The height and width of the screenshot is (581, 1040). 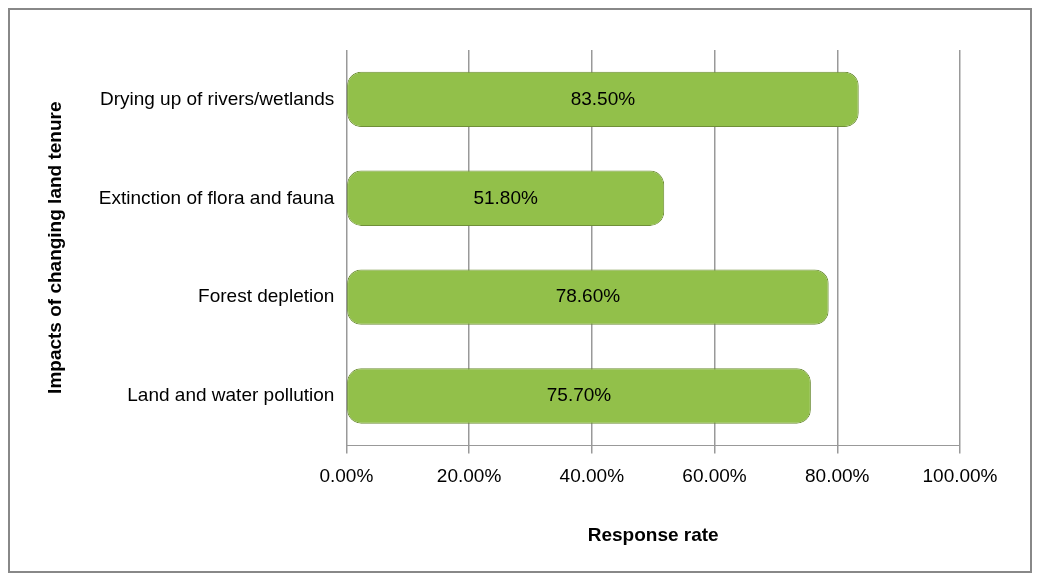 I want to click on y-tick-label: Forest depletion, so click(x=266, y=296).